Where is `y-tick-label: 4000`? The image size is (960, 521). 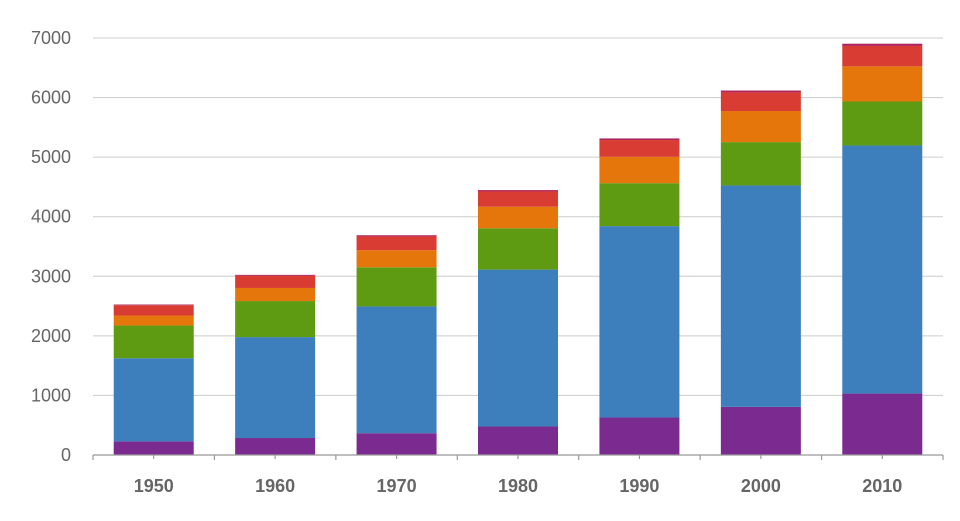
y-tick-label: 4000 is located at coordinates (51, 217).